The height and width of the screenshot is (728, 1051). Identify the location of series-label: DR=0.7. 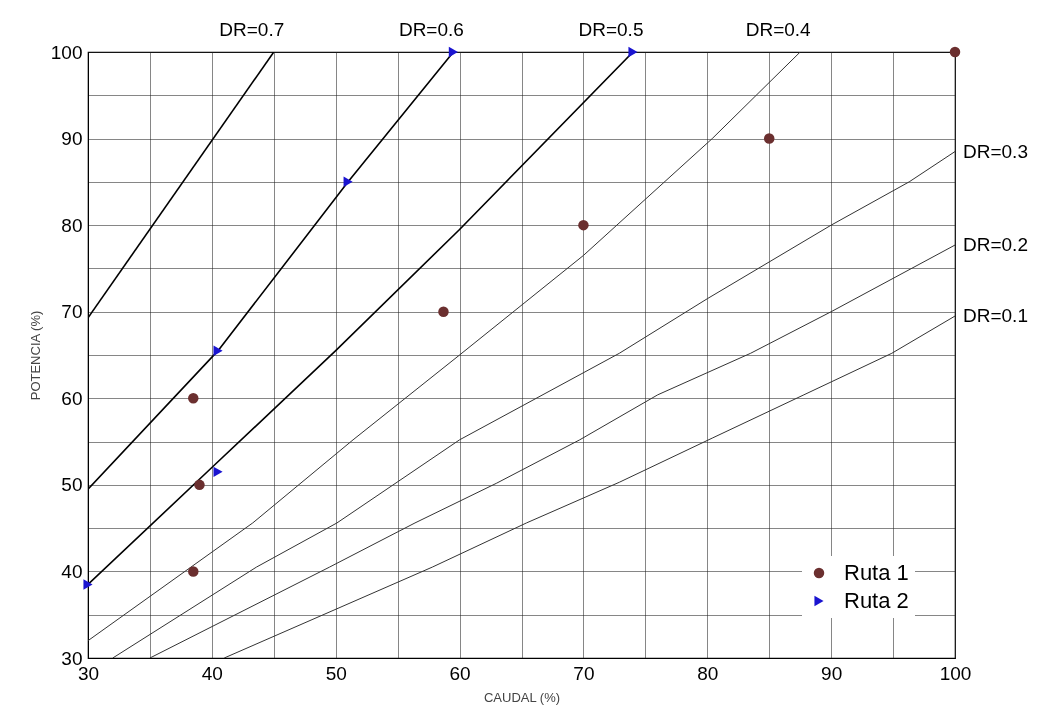
(252, 29).